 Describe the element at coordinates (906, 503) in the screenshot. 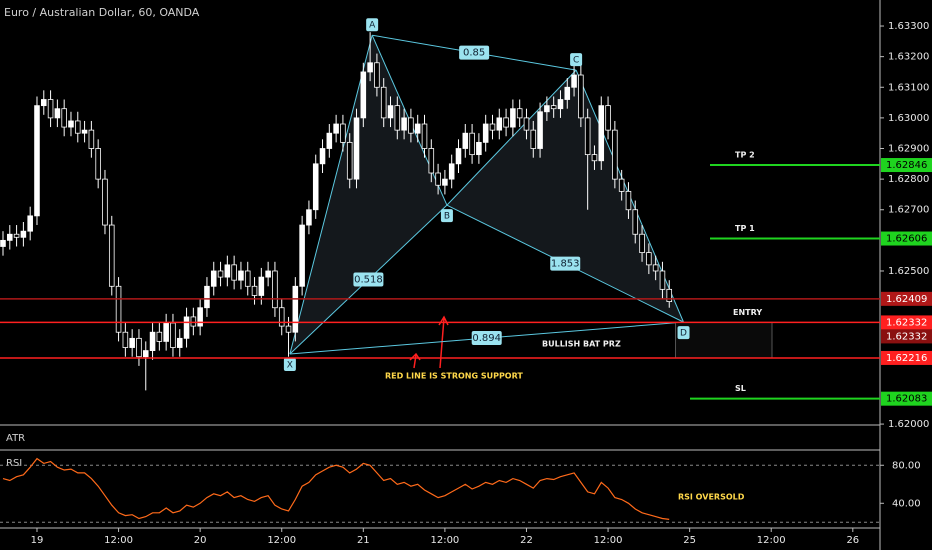

I see `y-tick-label: 40.00` at that location.